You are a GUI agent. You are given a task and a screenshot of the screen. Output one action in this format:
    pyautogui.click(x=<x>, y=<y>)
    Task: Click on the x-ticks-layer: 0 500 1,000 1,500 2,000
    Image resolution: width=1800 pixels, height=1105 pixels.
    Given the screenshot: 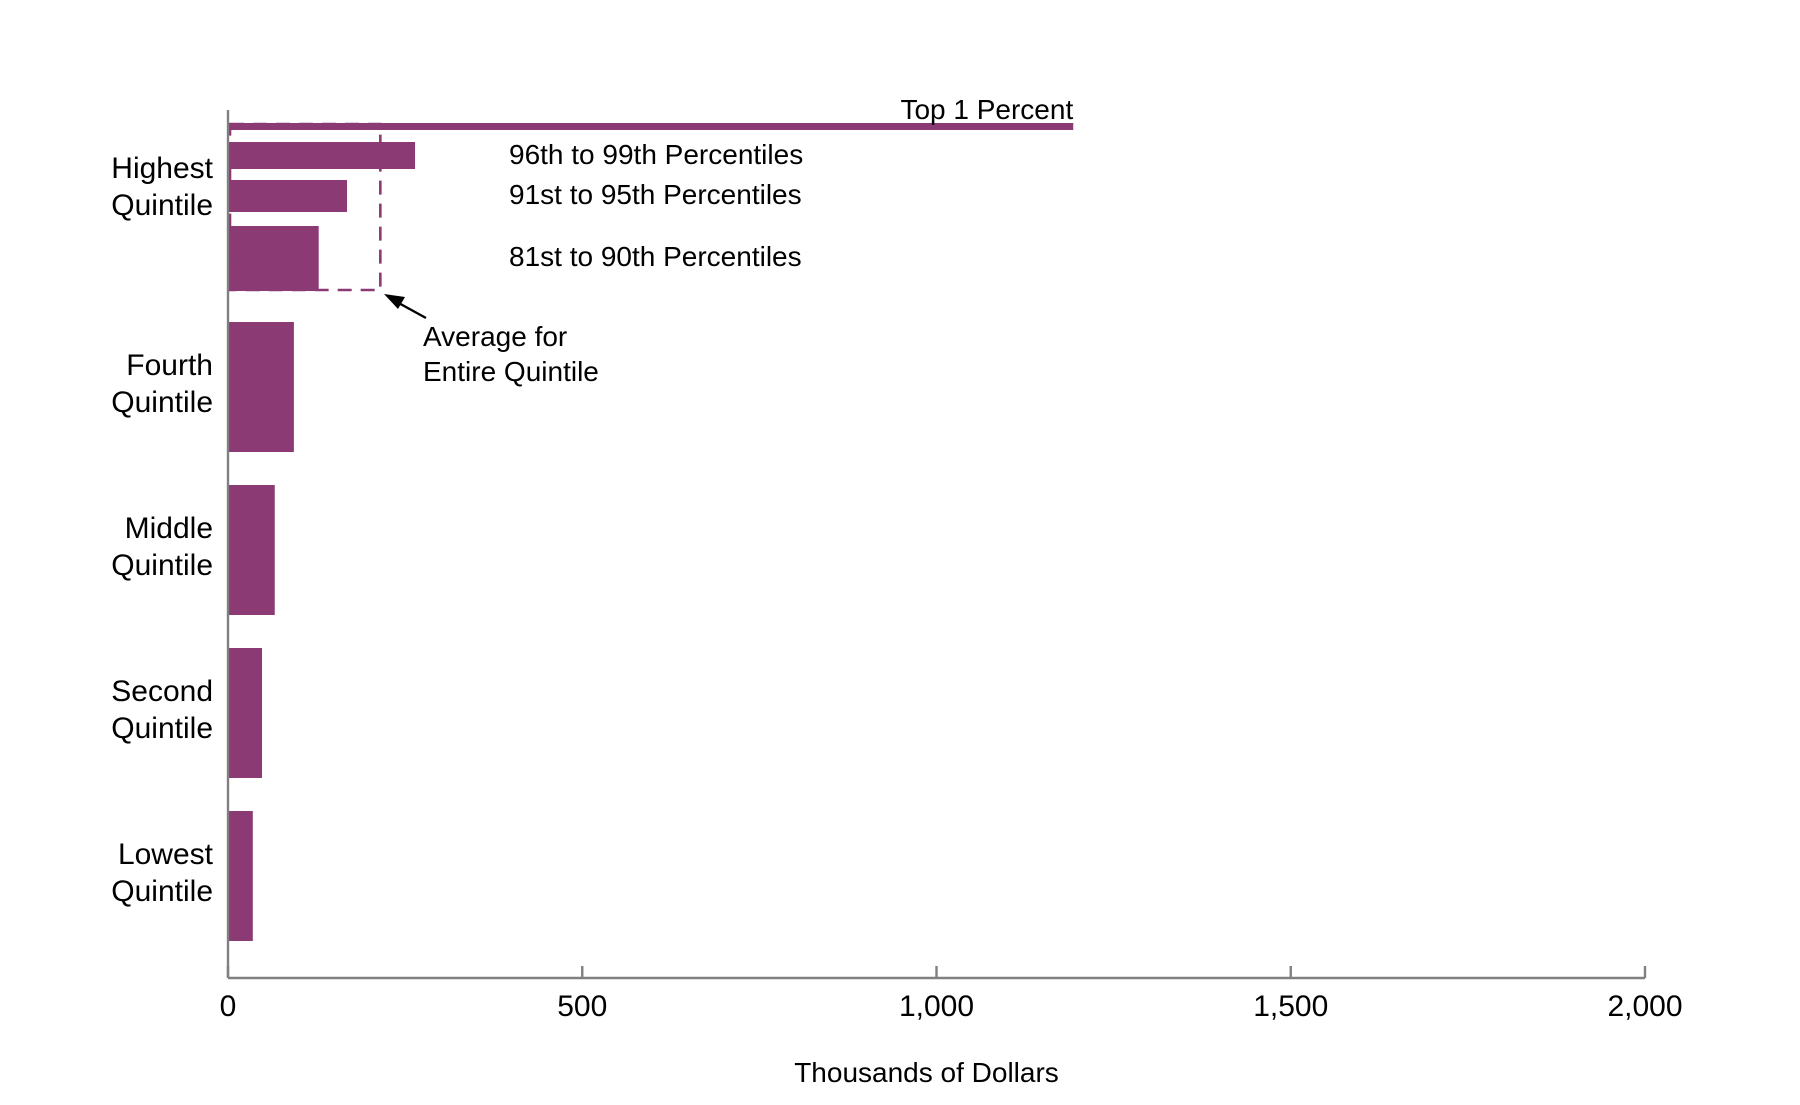 What is the action you would take?
    pyautogui.click(x=951, y=994)
    